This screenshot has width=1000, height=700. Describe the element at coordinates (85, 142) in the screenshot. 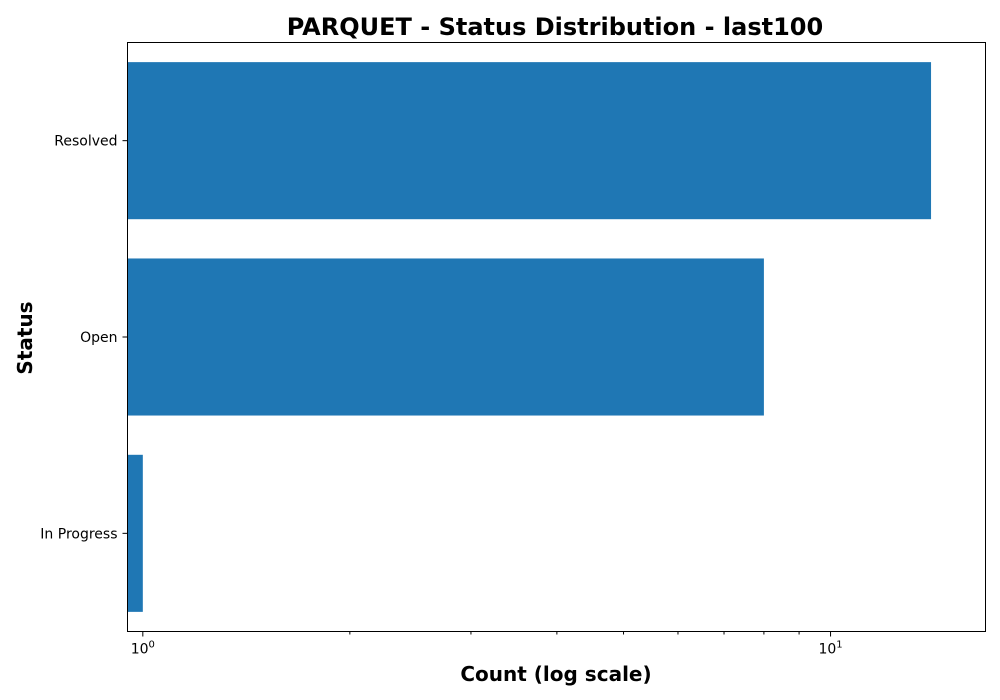

I see `y-tick-label: Resolved` at that location.